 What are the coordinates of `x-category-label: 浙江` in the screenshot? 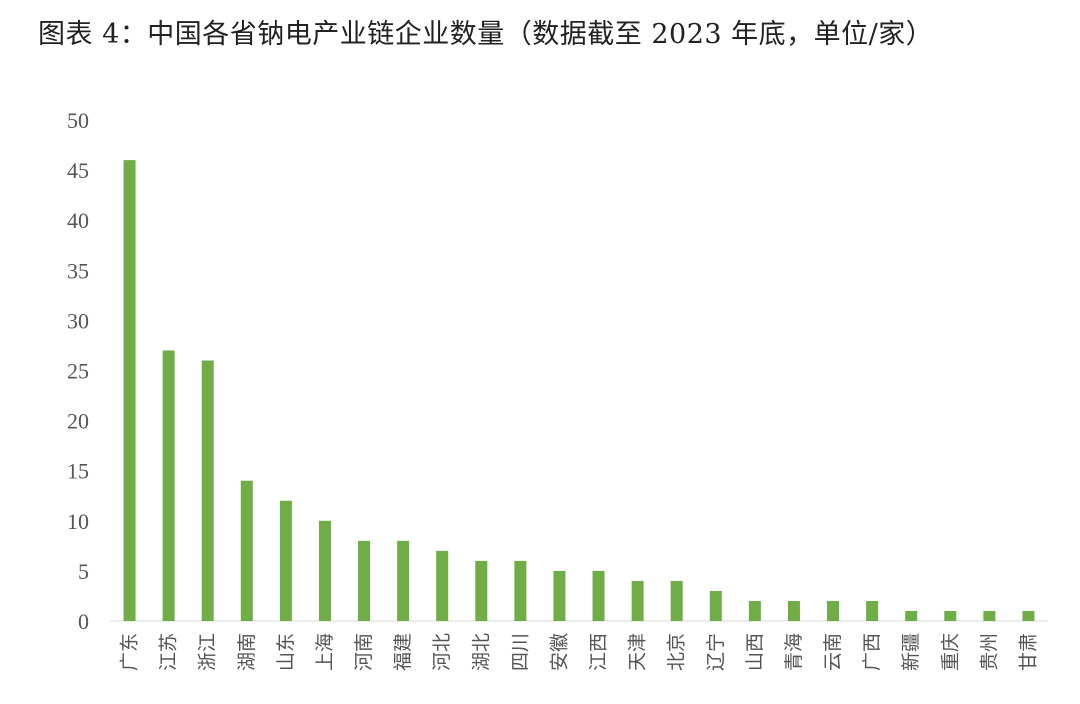 It's located at (208, 652).